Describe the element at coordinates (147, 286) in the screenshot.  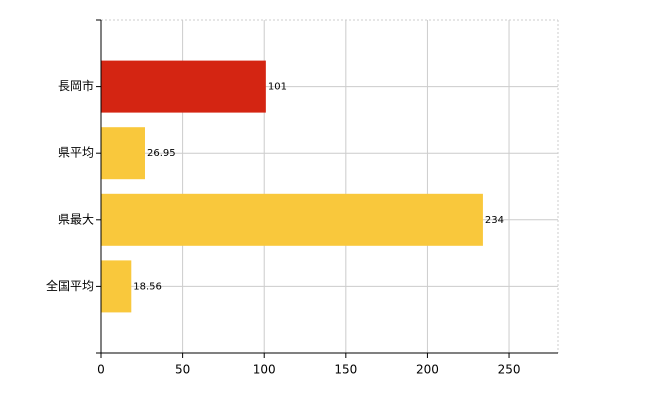
I see `value-label: 18.56` at that location.